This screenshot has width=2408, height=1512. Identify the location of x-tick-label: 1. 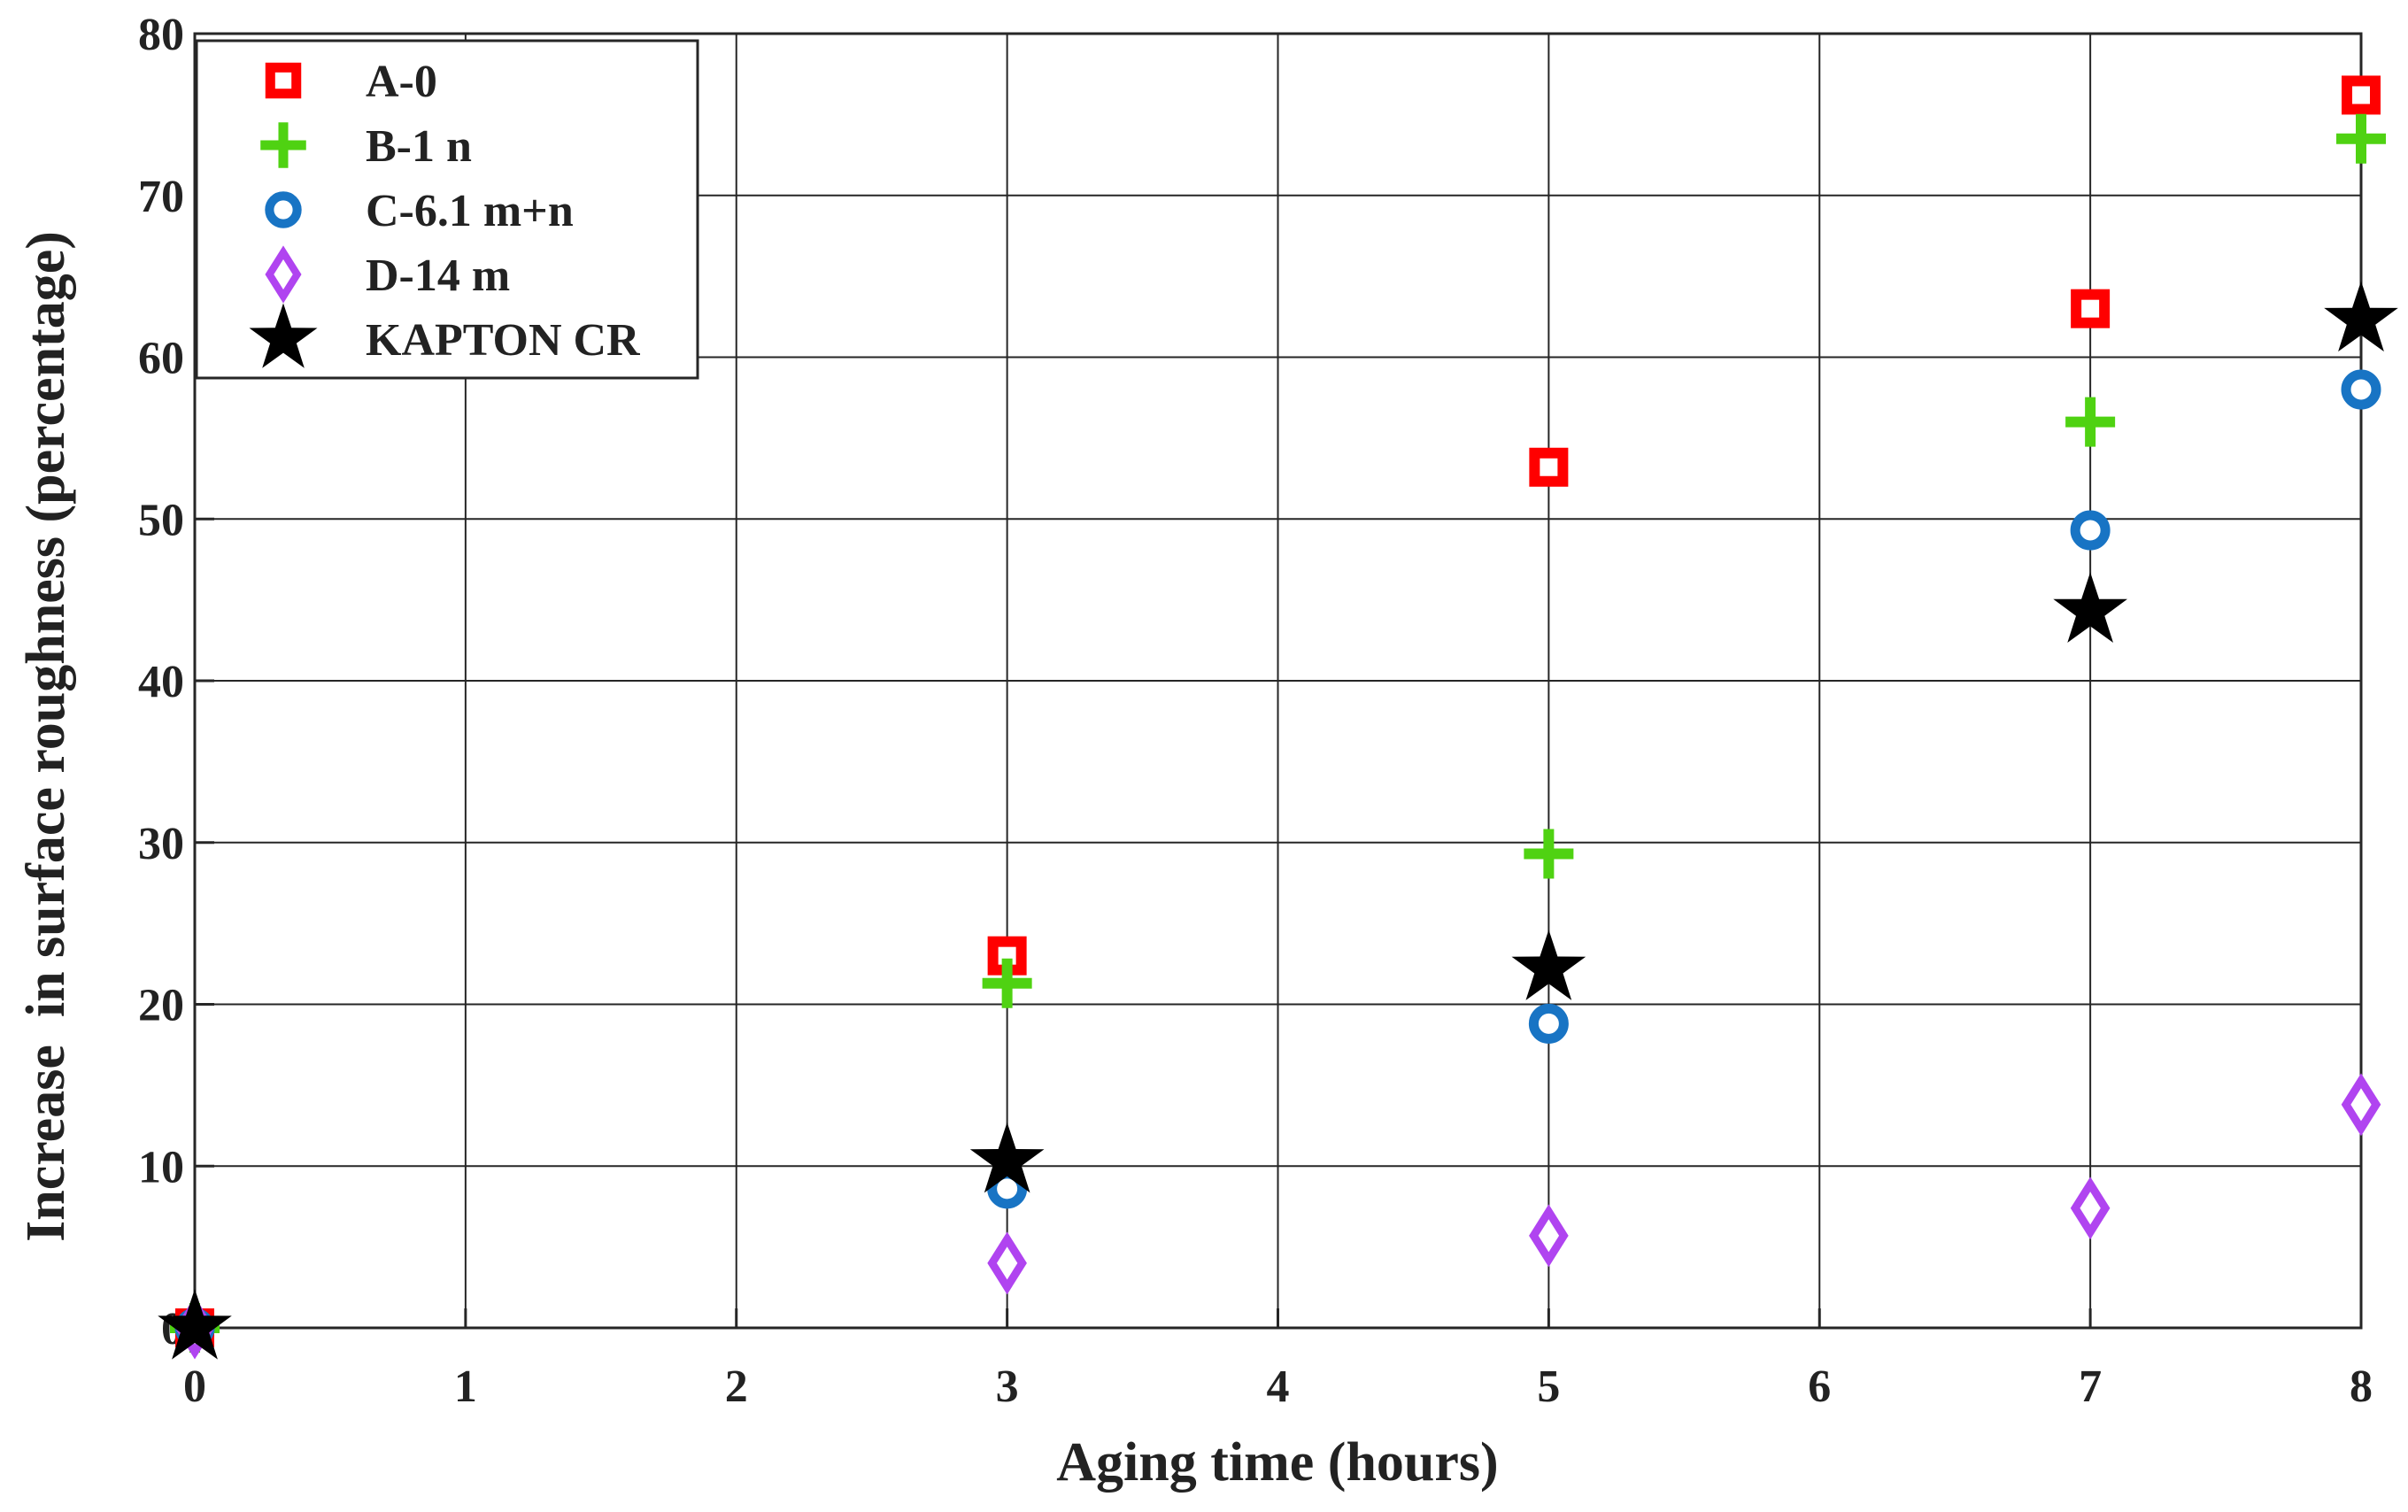
(465, 1387).